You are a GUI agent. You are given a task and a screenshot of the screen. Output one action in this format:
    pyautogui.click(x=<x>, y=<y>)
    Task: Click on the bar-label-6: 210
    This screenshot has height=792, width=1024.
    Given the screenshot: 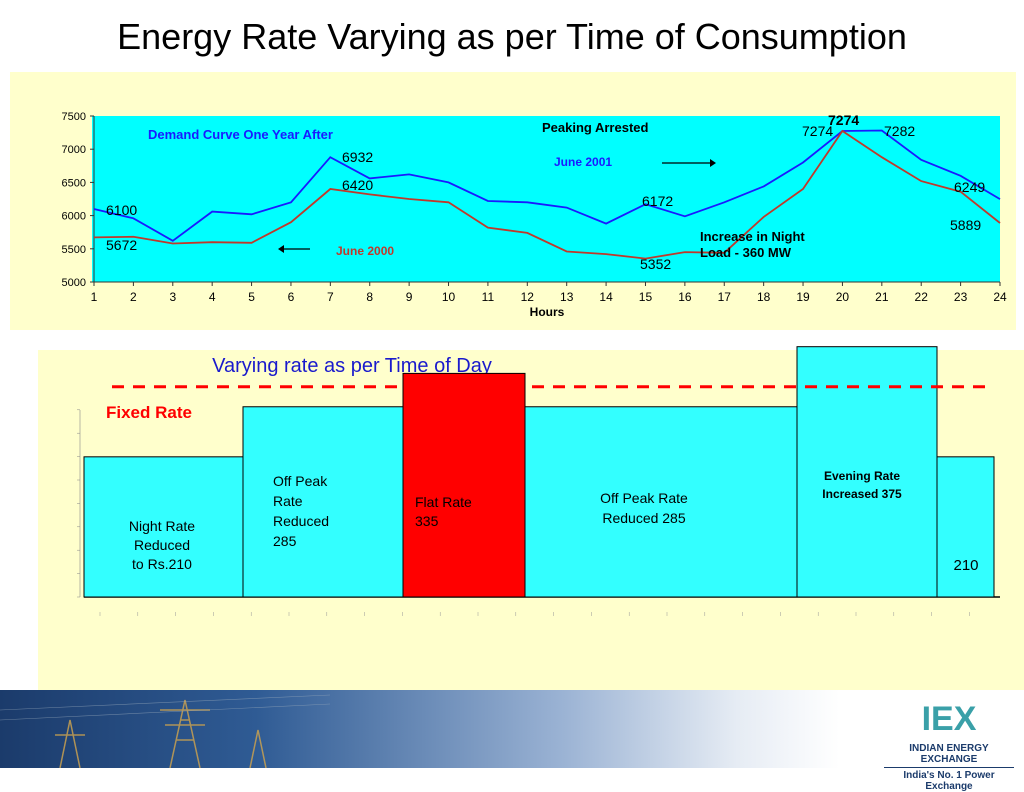 What is the action you would take?
    pyautogui.click(x=965, y=565)
    